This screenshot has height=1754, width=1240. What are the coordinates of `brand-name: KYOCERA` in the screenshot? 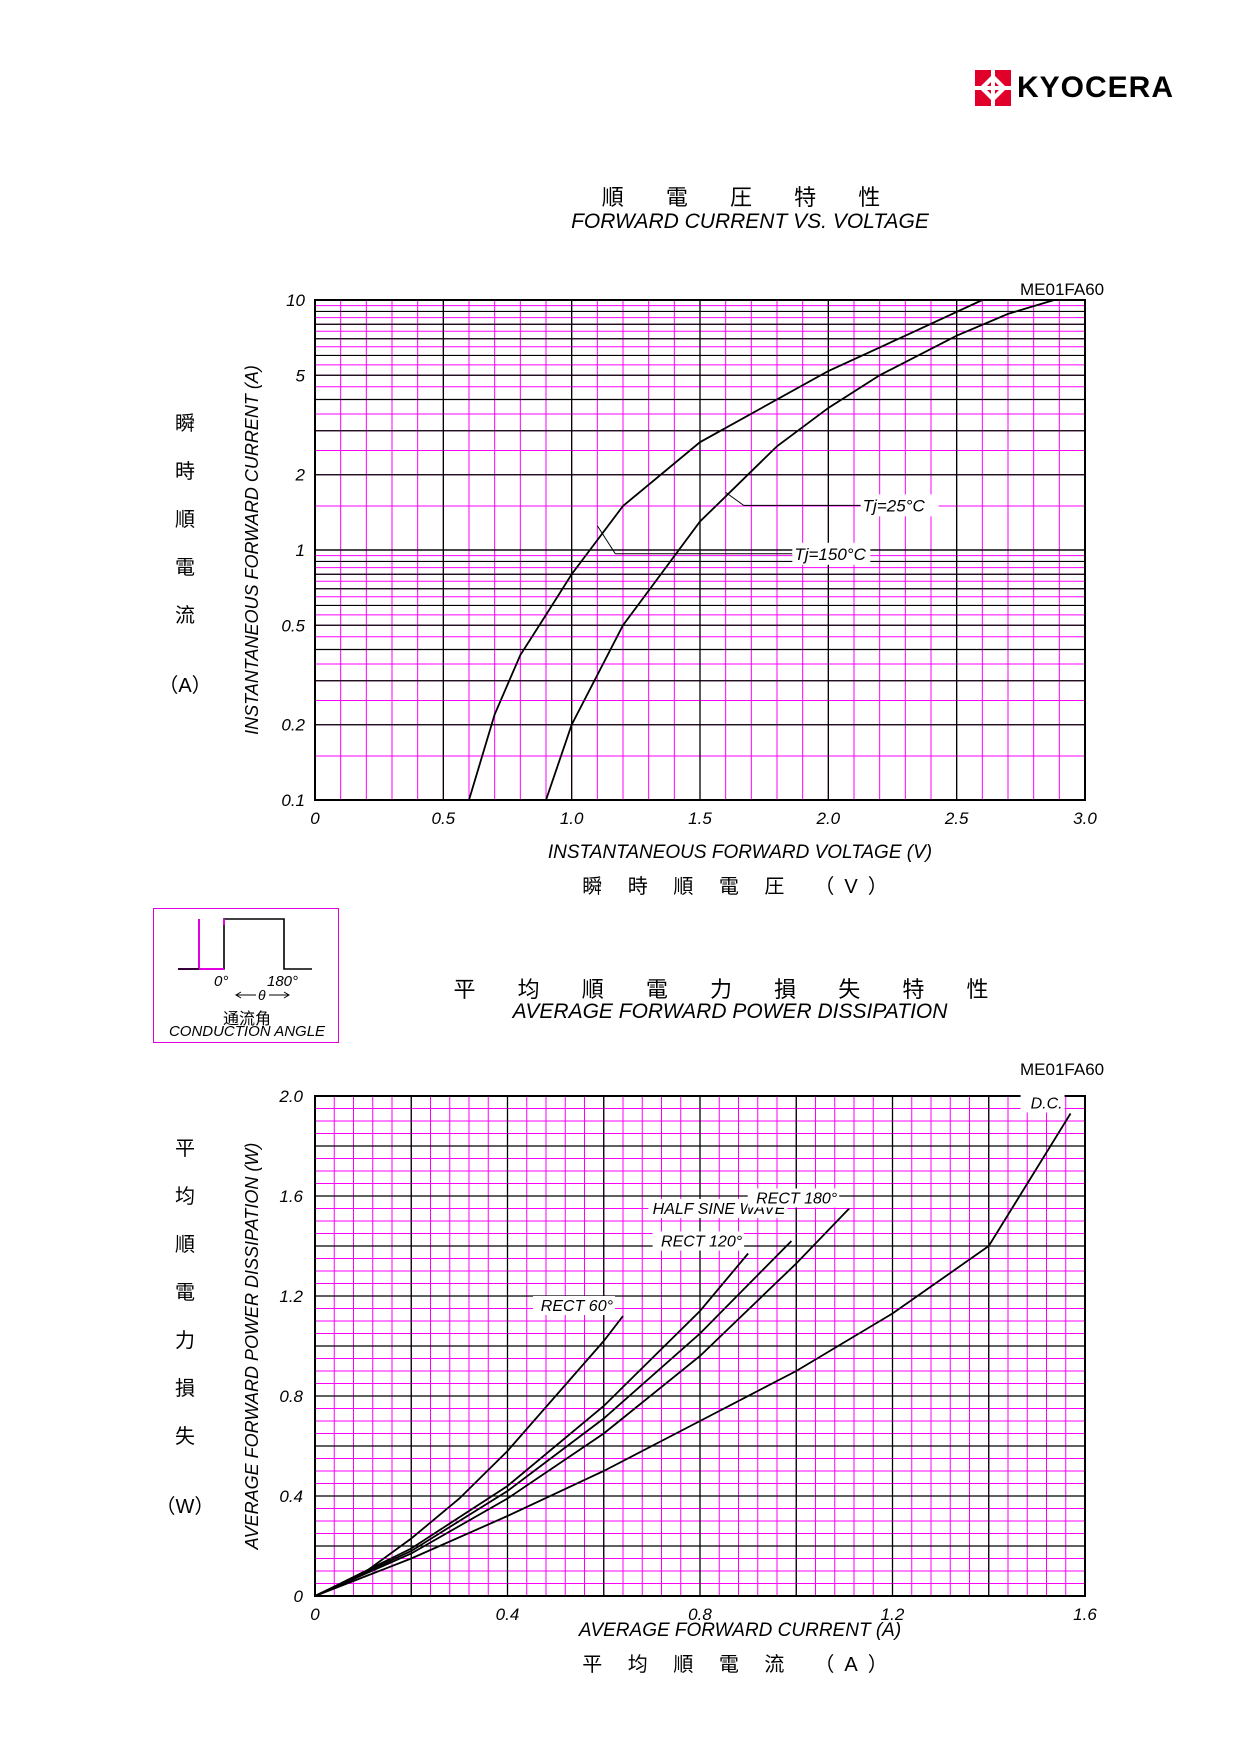 It's located at (1096, 87).